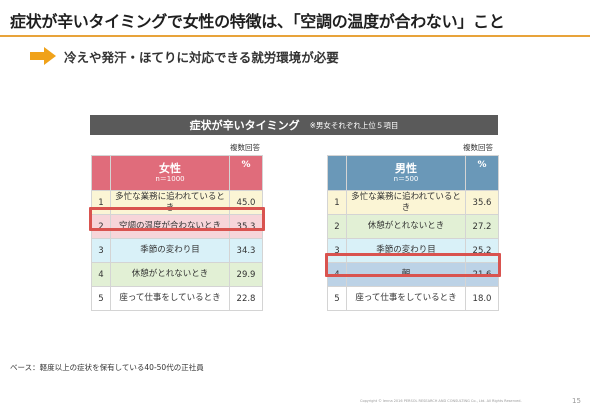 This screenshot has height=411, width=590. What do you see at coordinates (406, 179) in the screenshot?
I see `male-header-n: n＝500` at bounding box center [406, 179].